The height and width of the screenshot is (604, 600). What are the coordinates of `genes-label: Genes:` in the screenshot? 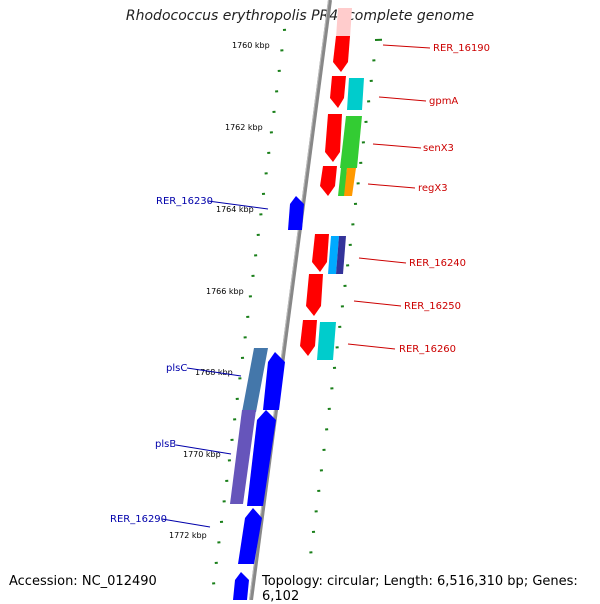 It's located at (554, 581).